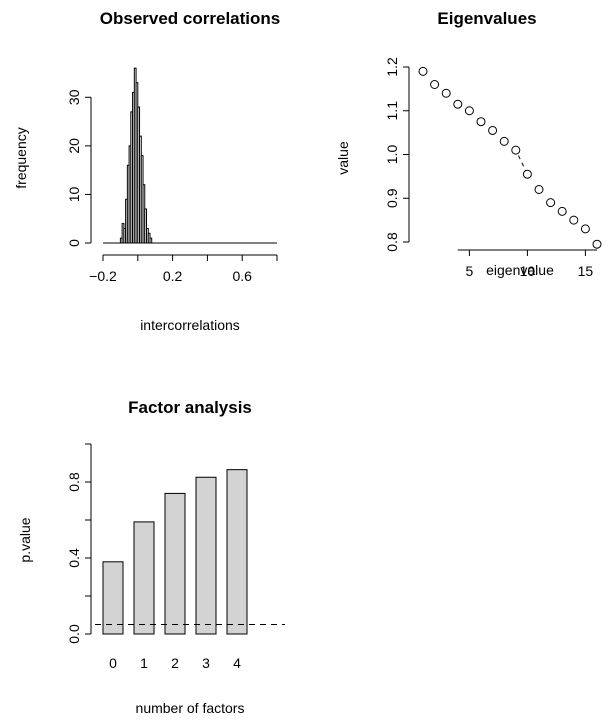  I want to click on histogram-y-tick-label: 10, so click(74, 194).